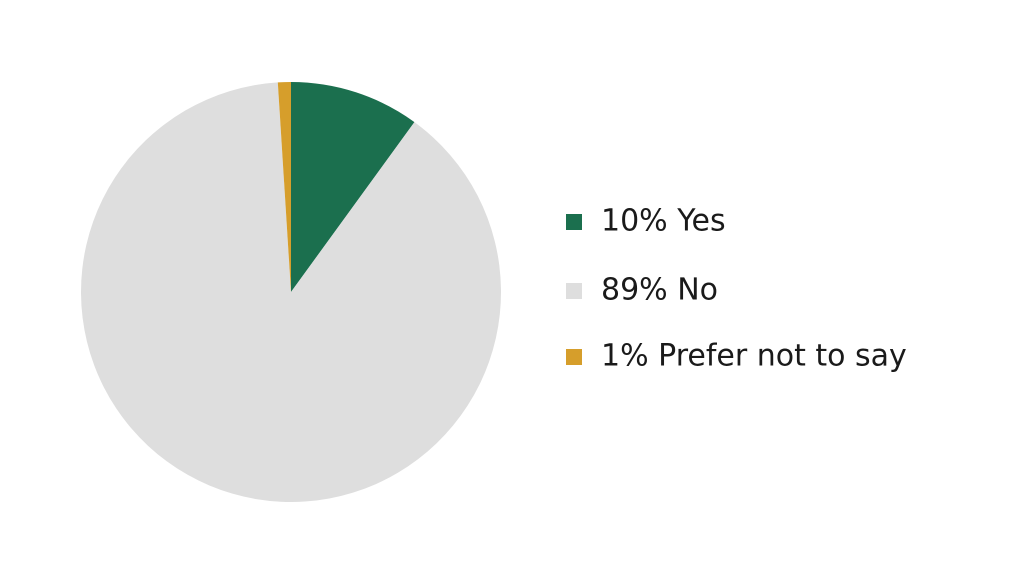 Image resolution: width=1024 pixels, height=581 pixels. What do you see at coordinates (659, 290) in the screenshot?
I see `legend-label: 89% No` at bounding box center [659, 290].